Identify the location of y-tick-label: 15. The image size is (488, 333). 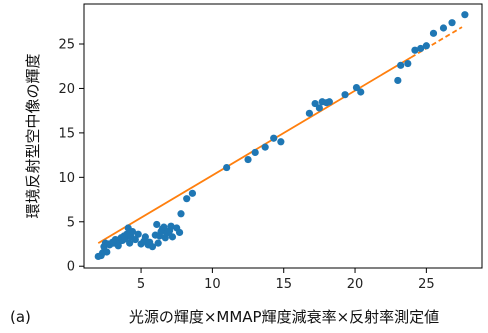
(66, 133).